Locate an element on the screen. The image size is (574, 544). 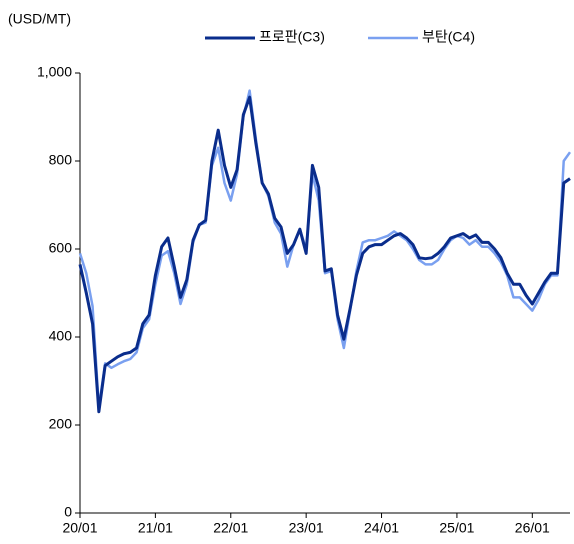
x-tick-label: 21/01 is located at coordinates (155, 528).